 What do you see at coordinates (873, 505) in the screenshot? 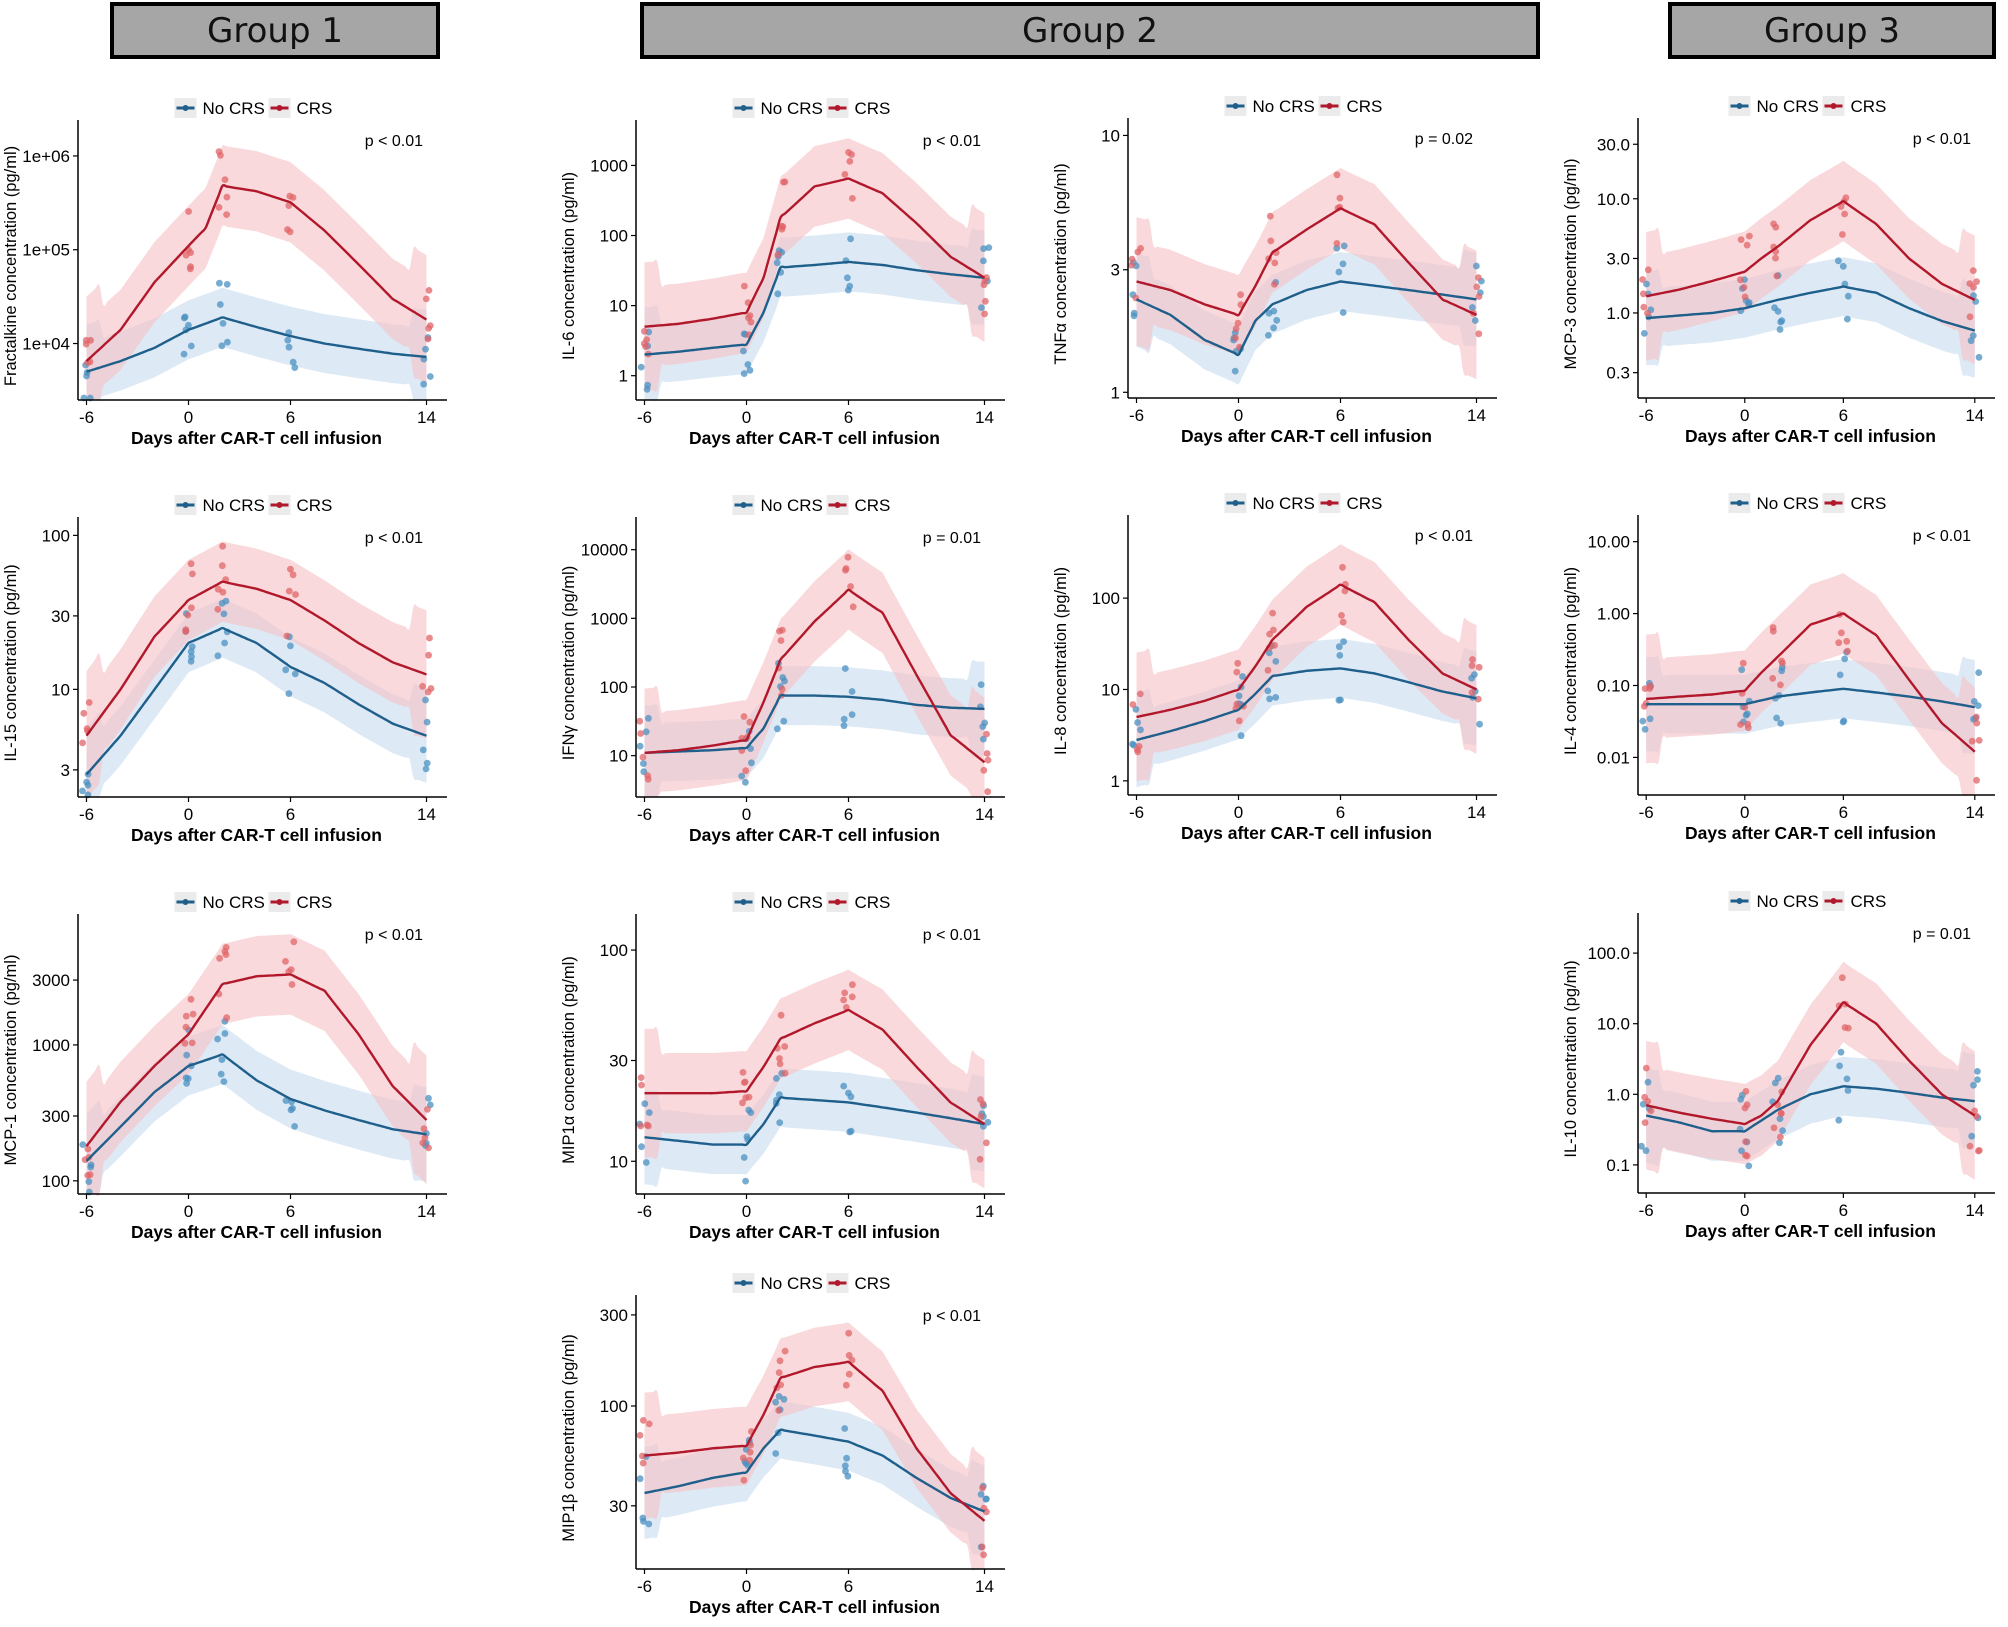
I see `legend-label-crs: CRS` at bounding box center [873, 505].